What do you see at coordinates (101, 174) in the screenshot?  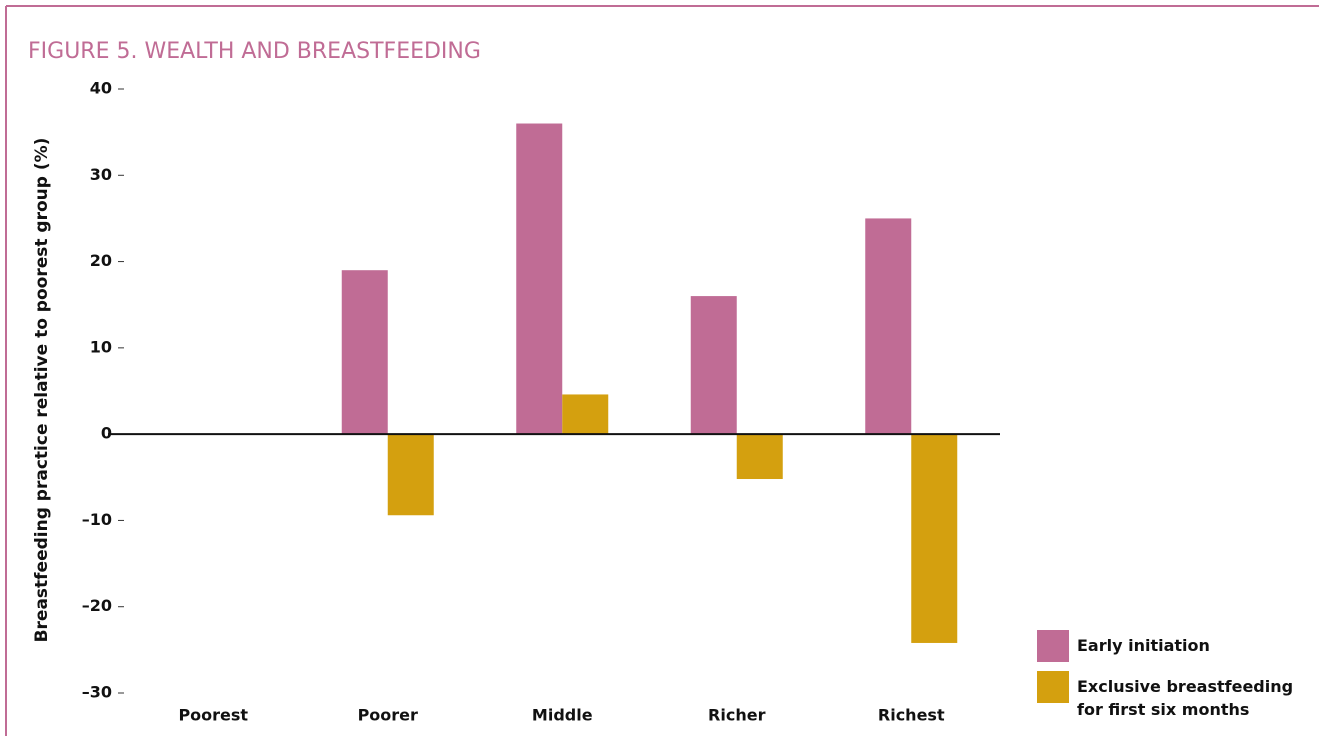 I see `y-tick-label: 30` at bounding box center [101, 174].